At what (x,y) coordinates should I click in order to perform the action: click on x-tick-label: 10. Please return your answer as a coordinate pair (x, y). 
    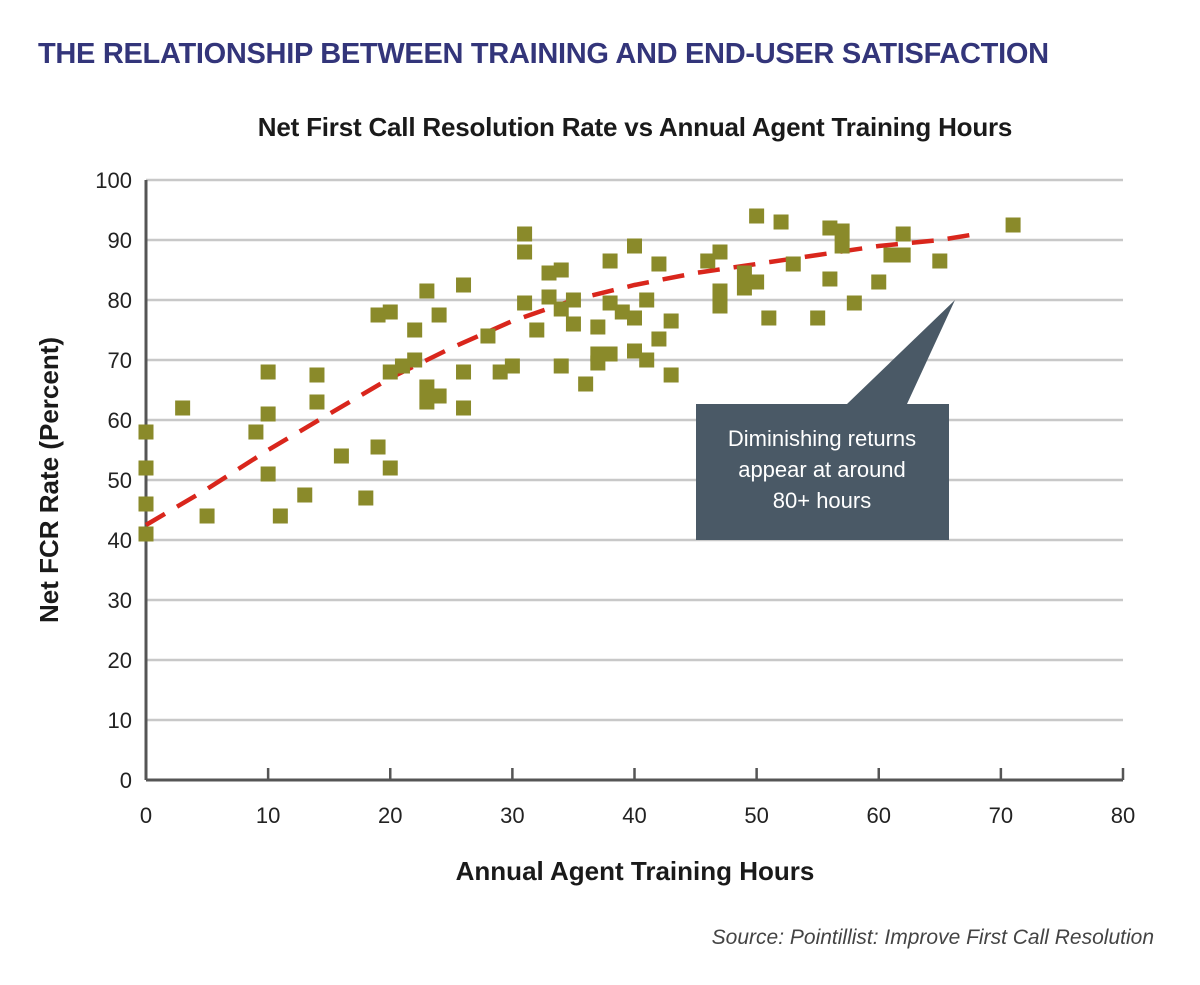
    Looking at the image, I should click on (268, 815).